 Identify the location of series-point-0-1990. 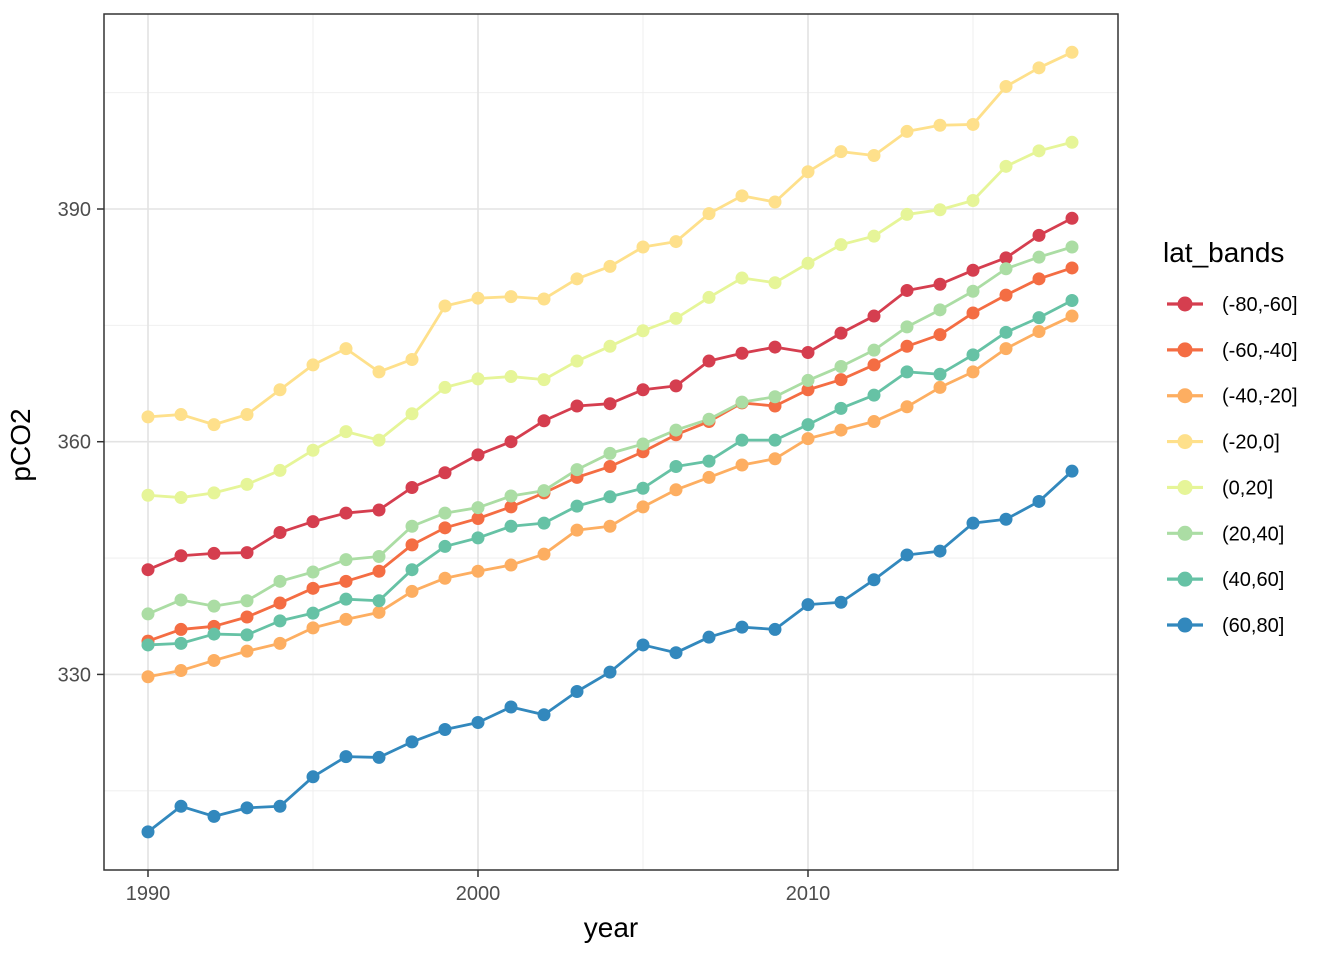
(148, 570).